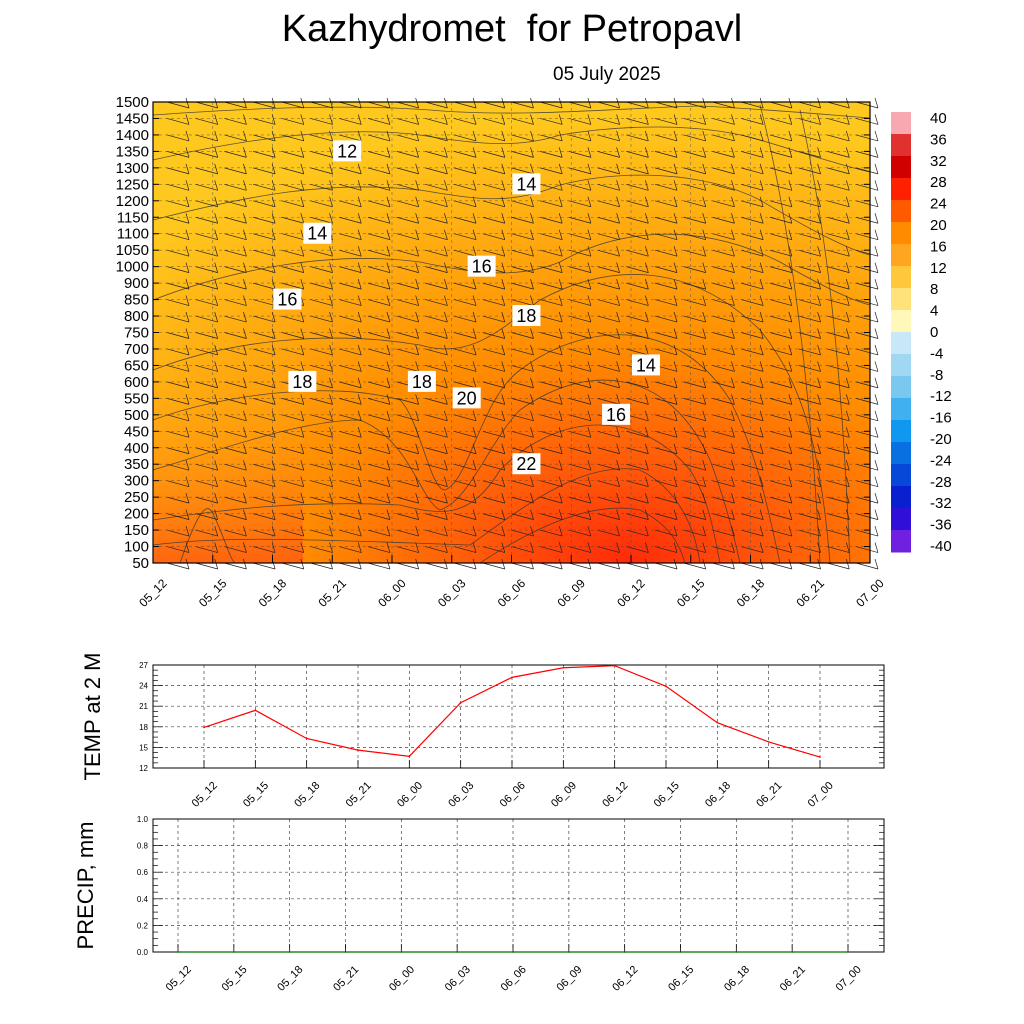 The width and height of the screenshot is (1024, 1024). Describe the element at coordinates (614, 665) in the screenshot. I see `data-point` at that location.